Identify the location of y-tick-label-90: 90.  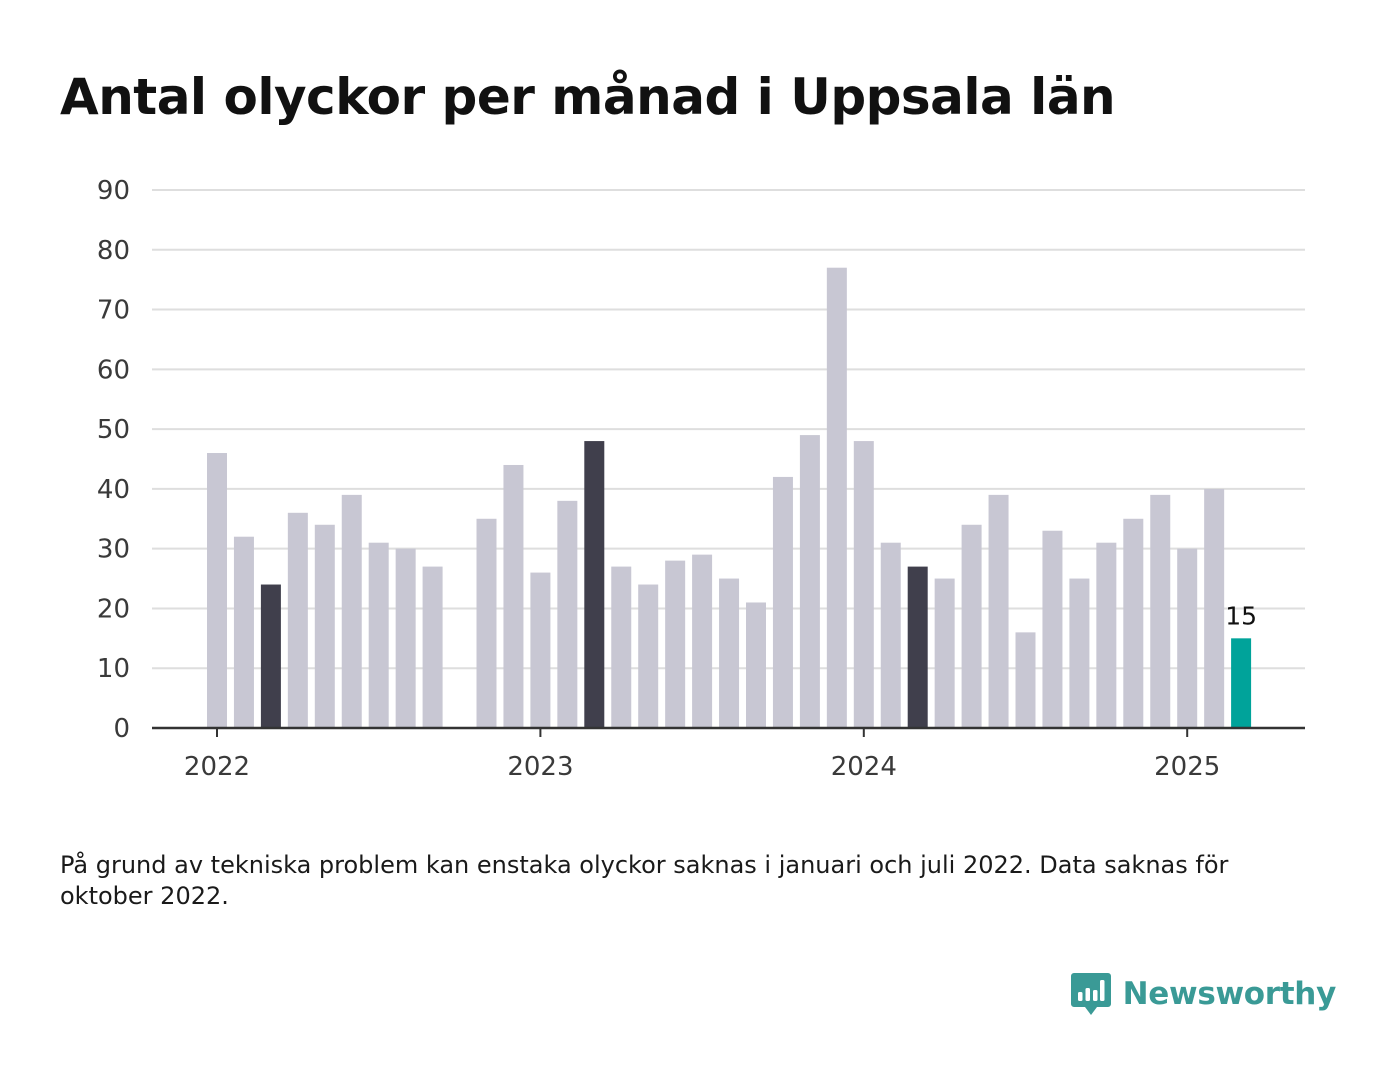
(113, 191).